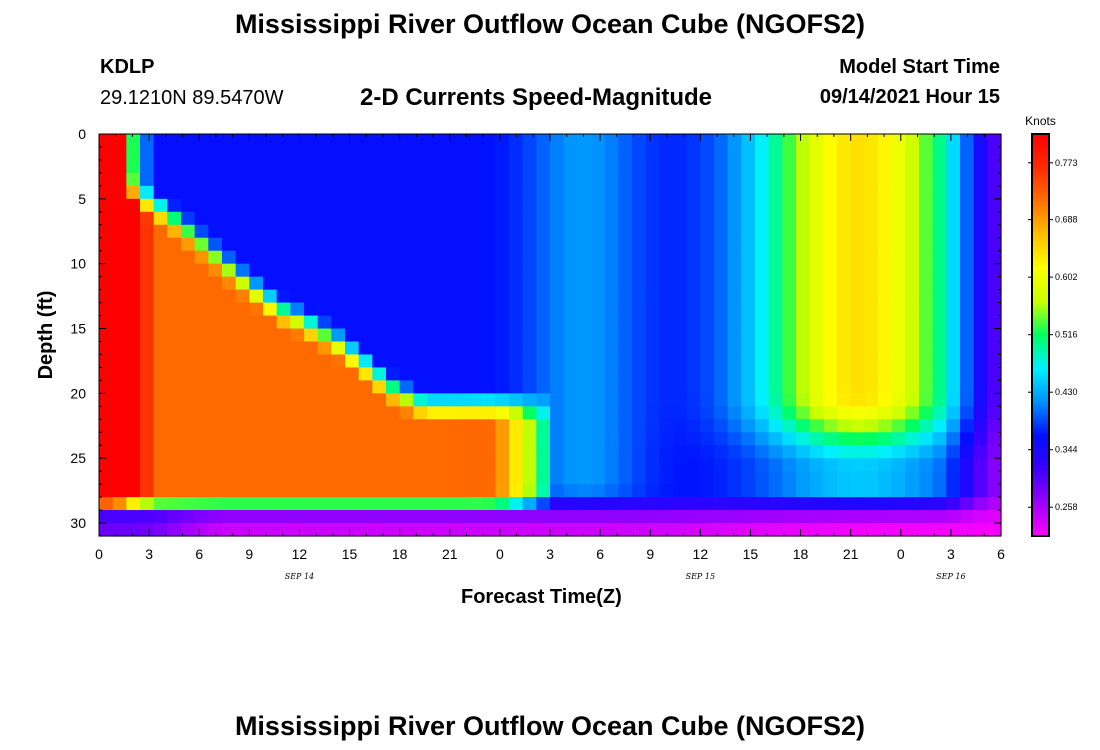 This screenshot has width=1100, height=750. Describe the element at coordinates (536, 97) in the screenshot. I see `product-title: 2-D Currents Speed-Magnitude` at that location.